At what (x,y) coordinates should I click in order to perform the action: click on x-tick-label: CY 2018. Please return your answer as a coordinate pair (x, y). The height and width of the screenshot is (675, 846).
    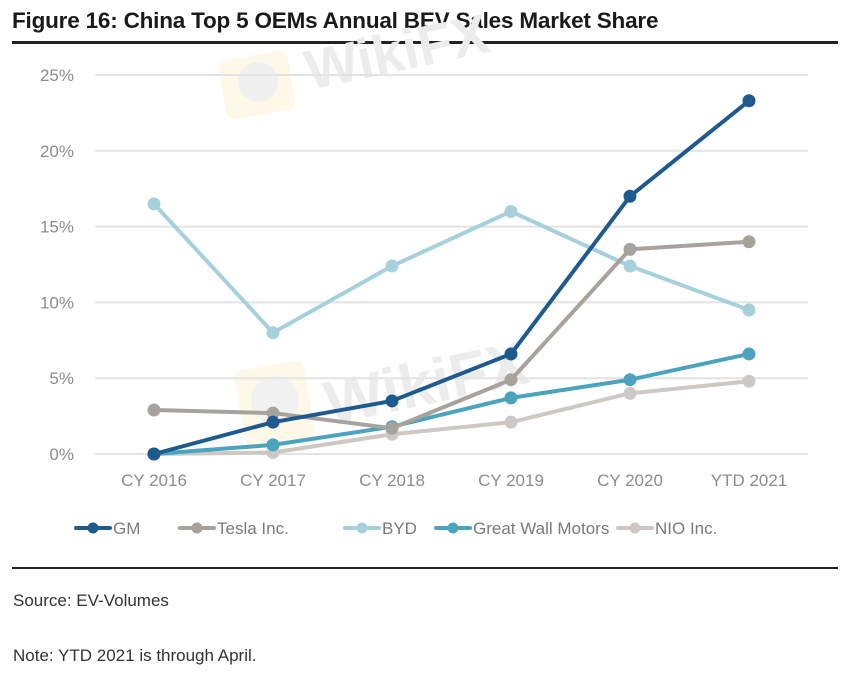
    Looking at the image, I should click on (392, 480).